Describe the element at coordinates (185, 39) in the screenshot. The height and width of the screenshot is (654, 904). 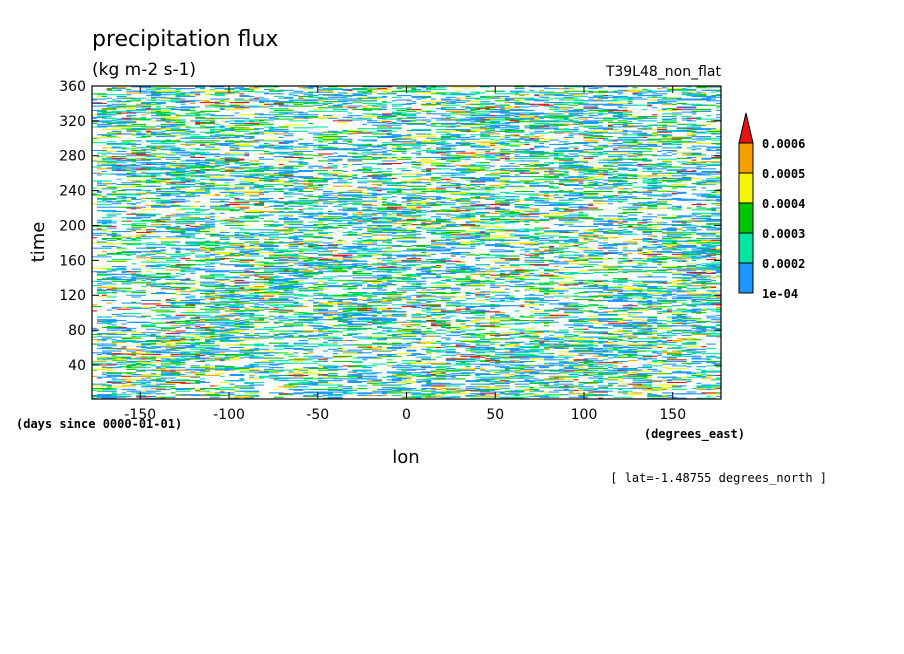
I see `chart-title: precipitation flux` at that location.